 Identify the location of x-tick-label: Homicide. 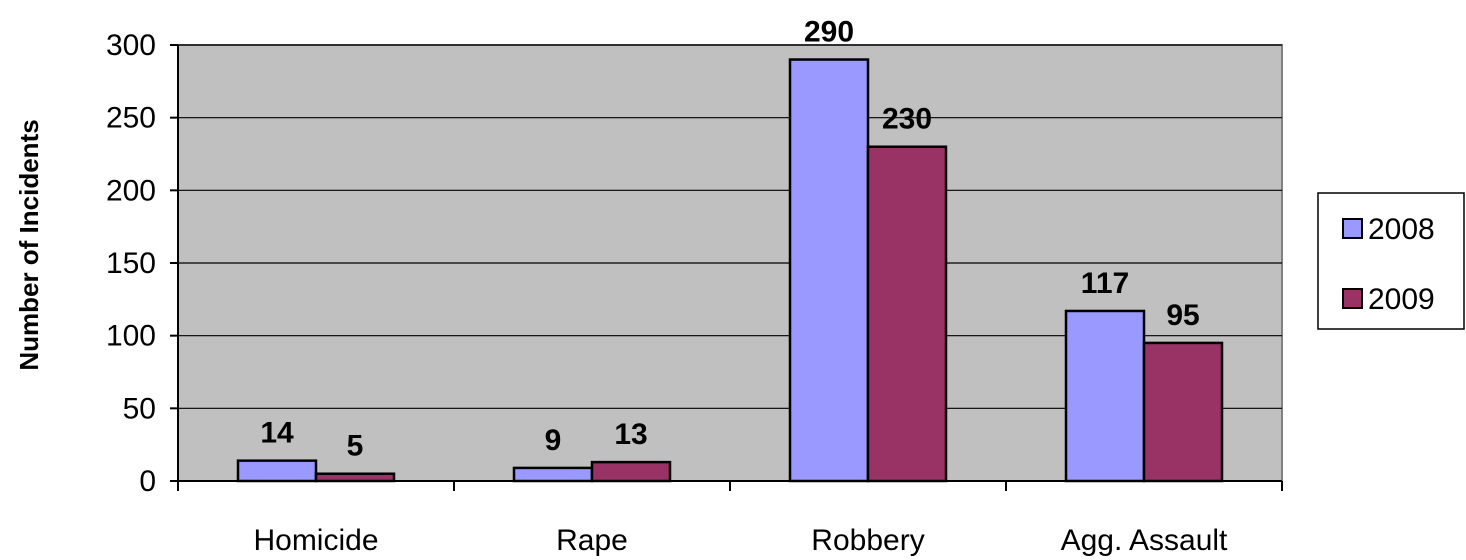
(315, 540).